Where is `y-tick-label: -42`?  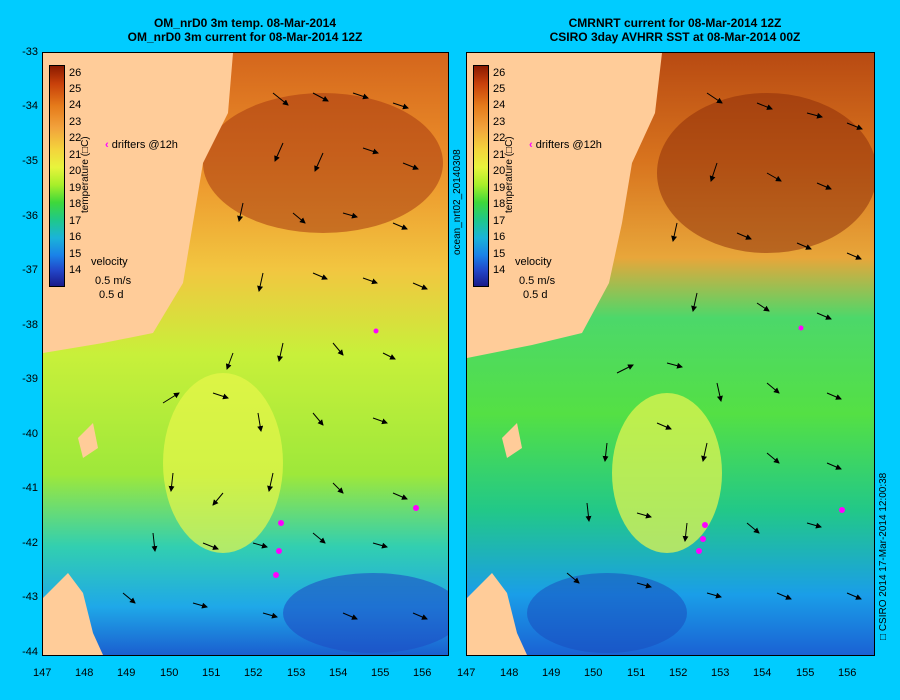
y-tick-label: -42 is located at coordinates (30, 543).